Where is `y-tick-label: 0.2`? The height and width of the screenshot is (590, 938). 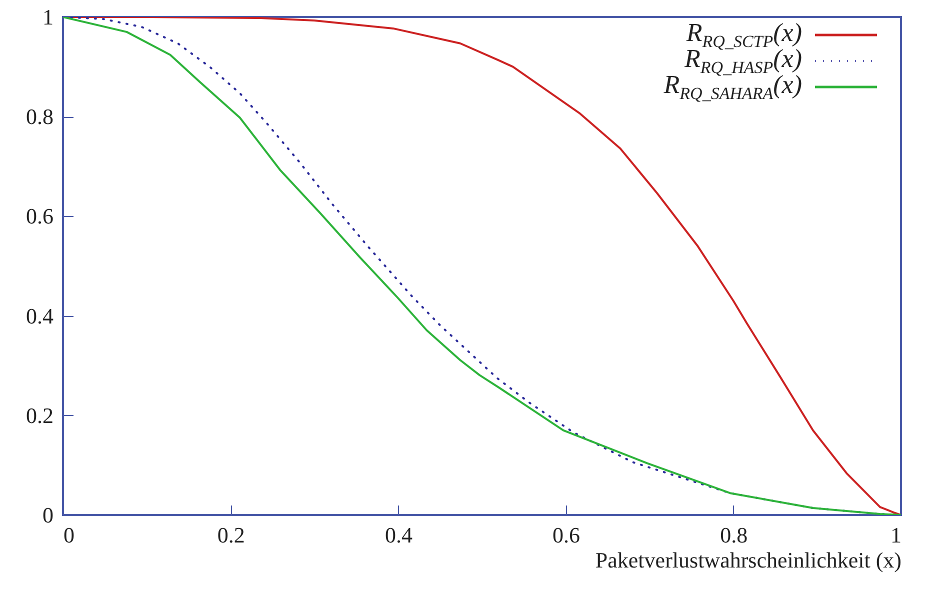
y-tick-label: 0.2 is located at coordinates (40, 415).